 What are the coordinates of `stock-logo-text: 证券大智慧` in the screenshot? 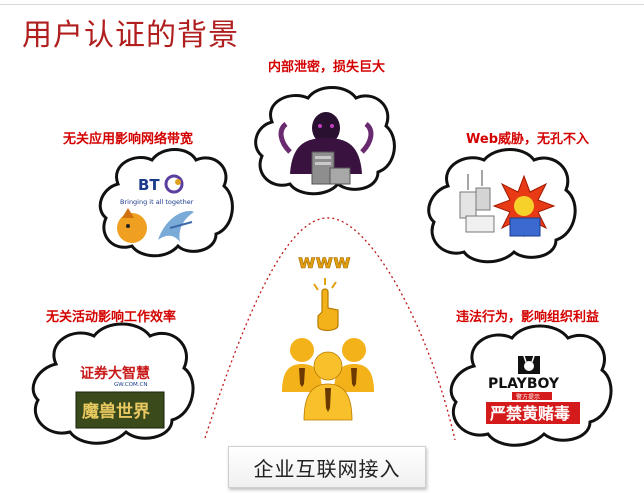 It's located at (115, 373).